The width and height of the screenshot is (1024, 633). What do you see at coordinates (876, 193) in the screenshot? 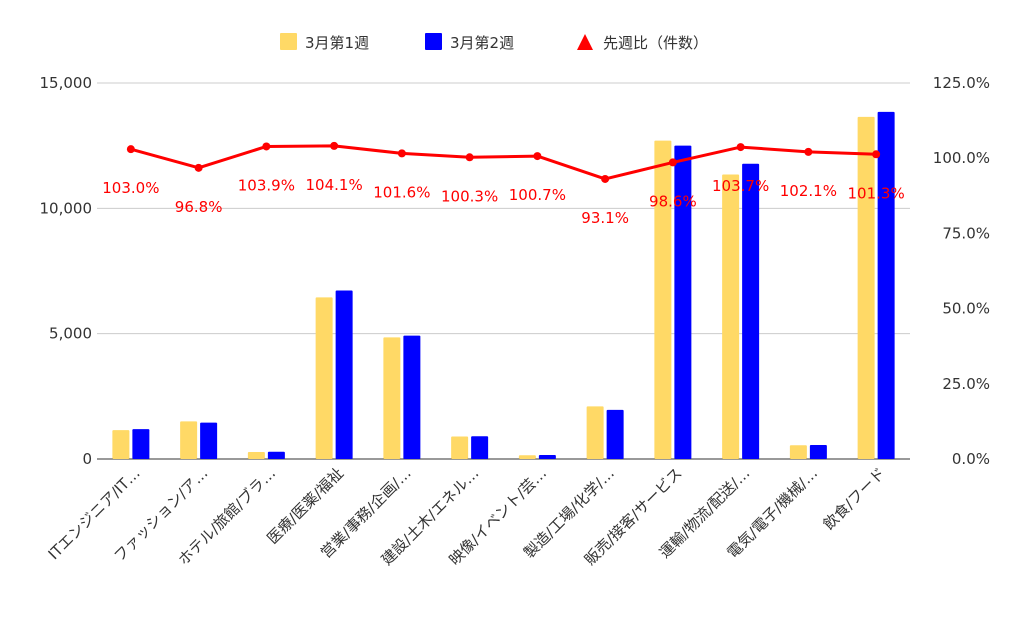
I see `ratio-data-label: 101.3%` at bounding box center [876, 193].